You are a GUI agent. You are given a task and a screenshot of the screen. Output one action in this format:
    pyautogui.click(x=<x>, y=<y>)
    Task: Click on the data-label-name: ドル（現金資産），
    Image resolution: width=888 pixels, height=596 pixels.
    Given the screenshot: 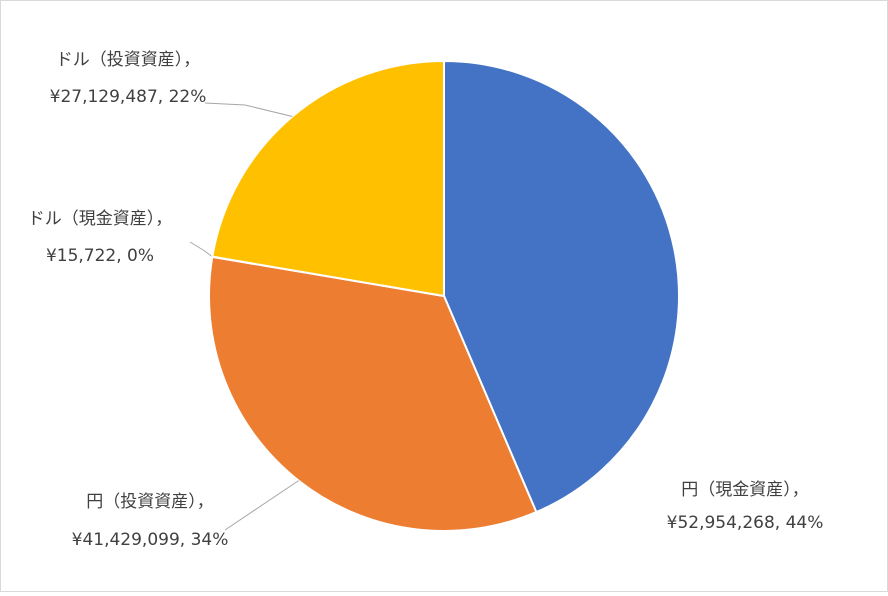 What is the action you would take?
    pyautogui.click(x=100, y=219)
    